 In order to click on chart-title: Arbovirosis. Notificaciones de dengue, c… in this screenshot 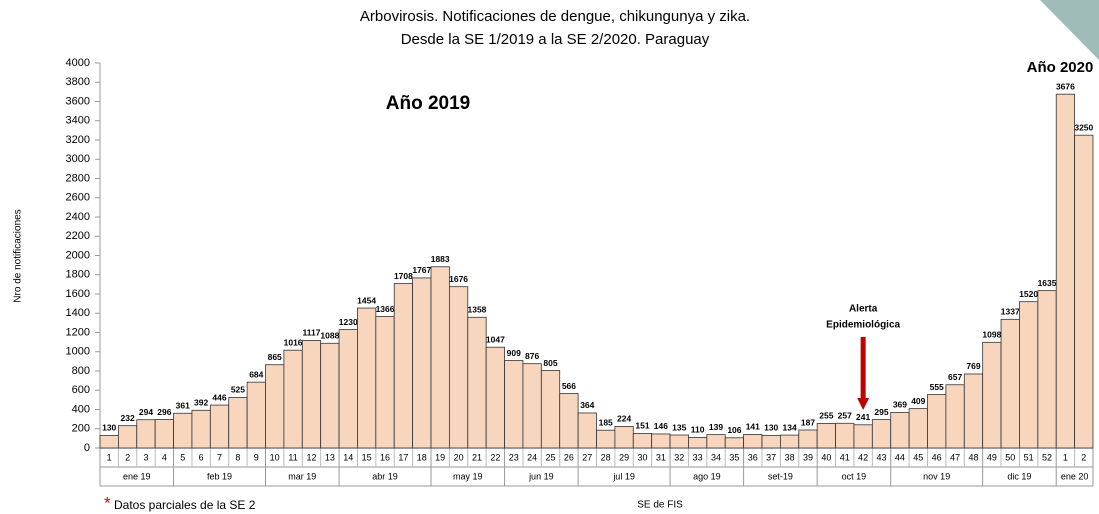, I will do `click(555, 16)`.